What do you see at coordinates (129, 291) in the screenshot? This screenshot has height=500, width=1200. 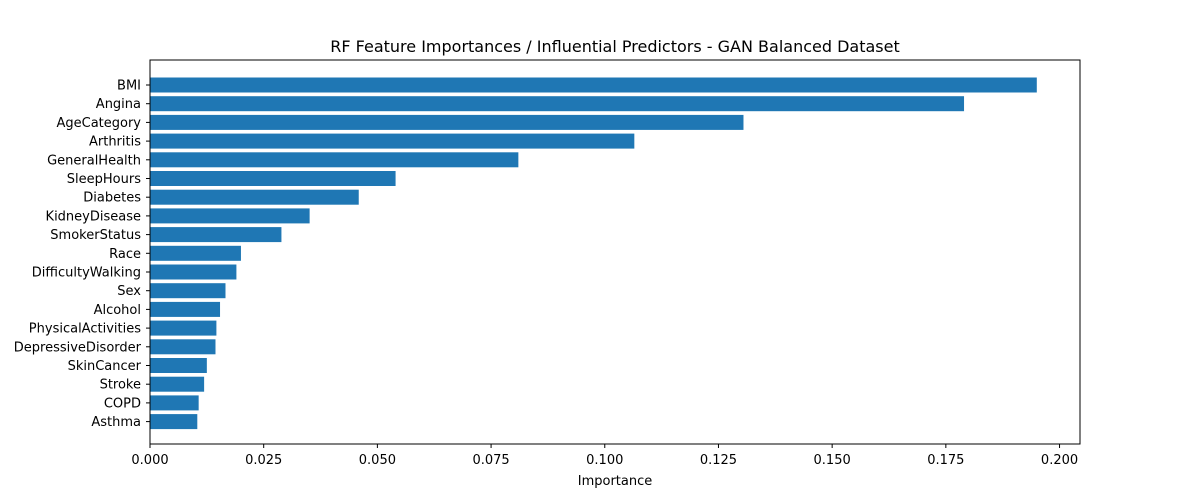 I see `y-tick-label: Sex` at bounding box center [129, 291].